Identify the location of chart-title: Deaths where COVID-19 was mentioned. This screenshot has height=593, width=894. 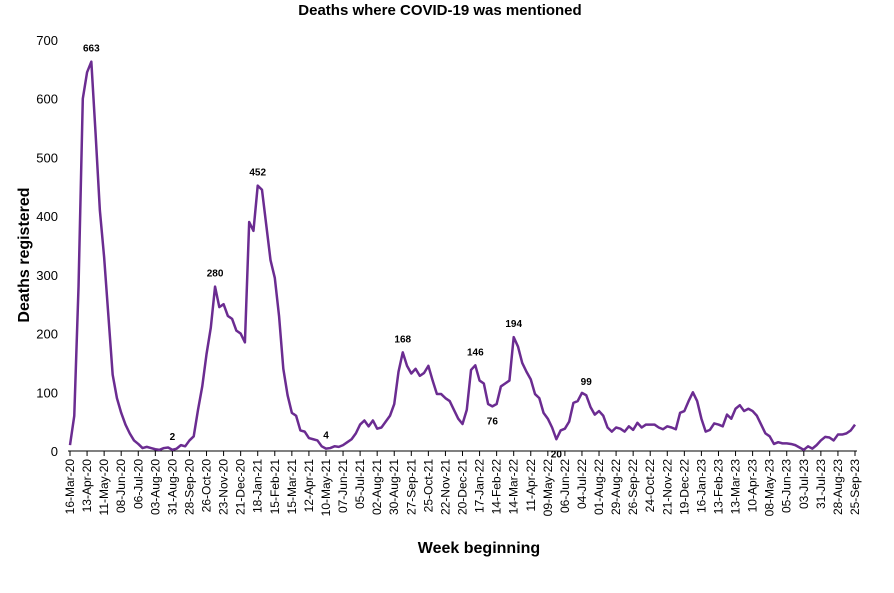
(439, 10).